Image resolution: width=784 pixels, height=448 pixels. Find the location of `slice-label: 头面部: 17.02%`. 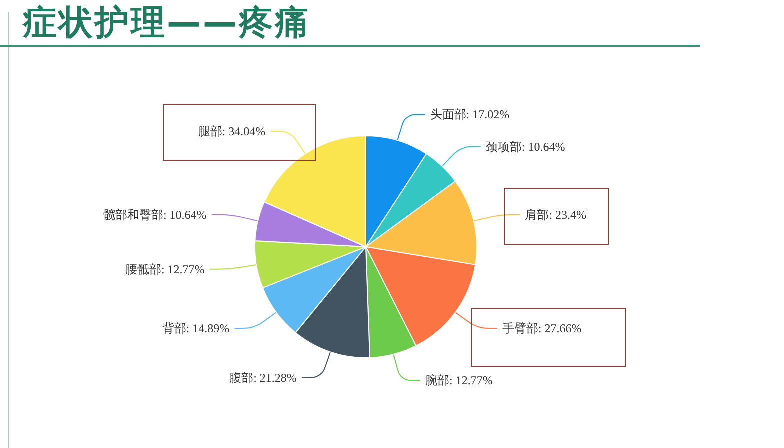

slice-label: 头面部: 17.02% is located at coordinates (470, 115).